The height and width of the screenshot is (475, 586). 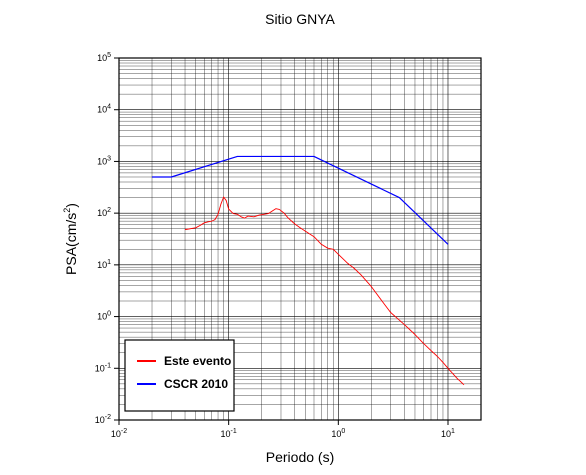 What do you see at coordinates (71, 244) in the screenshot?
I see `y-axis-label-main: PSA(cm/s` at bounding box center [71, 244].